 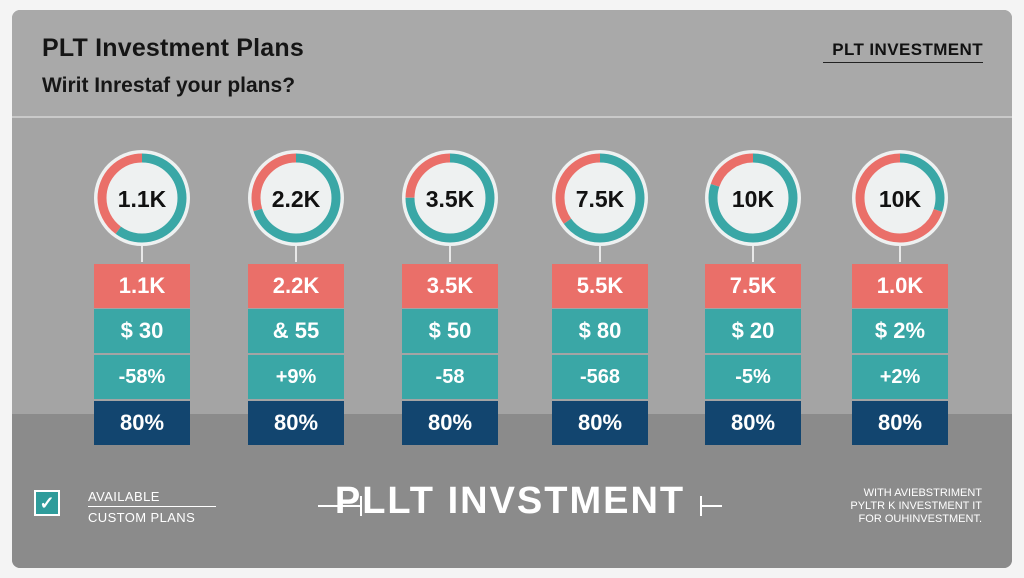 I want to click on ring-chart: 2.2K, so click(x=296, y=198).